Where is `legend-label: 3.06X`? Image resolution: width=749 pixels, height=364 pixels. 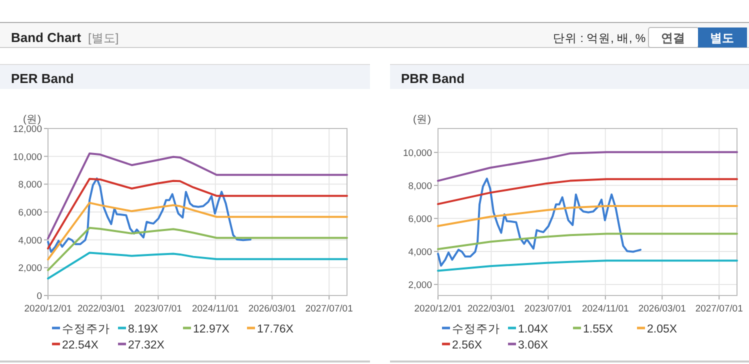 legend-label: 3.06X is located at coordinates (533, 346).